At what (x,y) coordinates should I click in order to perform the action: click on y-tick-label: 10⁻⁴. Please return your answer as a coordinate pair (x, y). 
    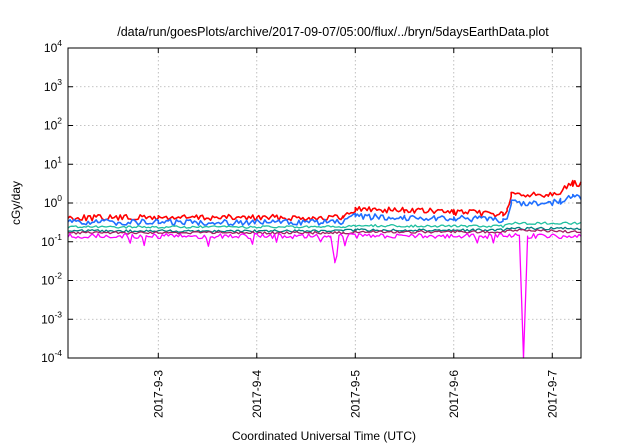
    Looking at the image, I should click on (51, 356).